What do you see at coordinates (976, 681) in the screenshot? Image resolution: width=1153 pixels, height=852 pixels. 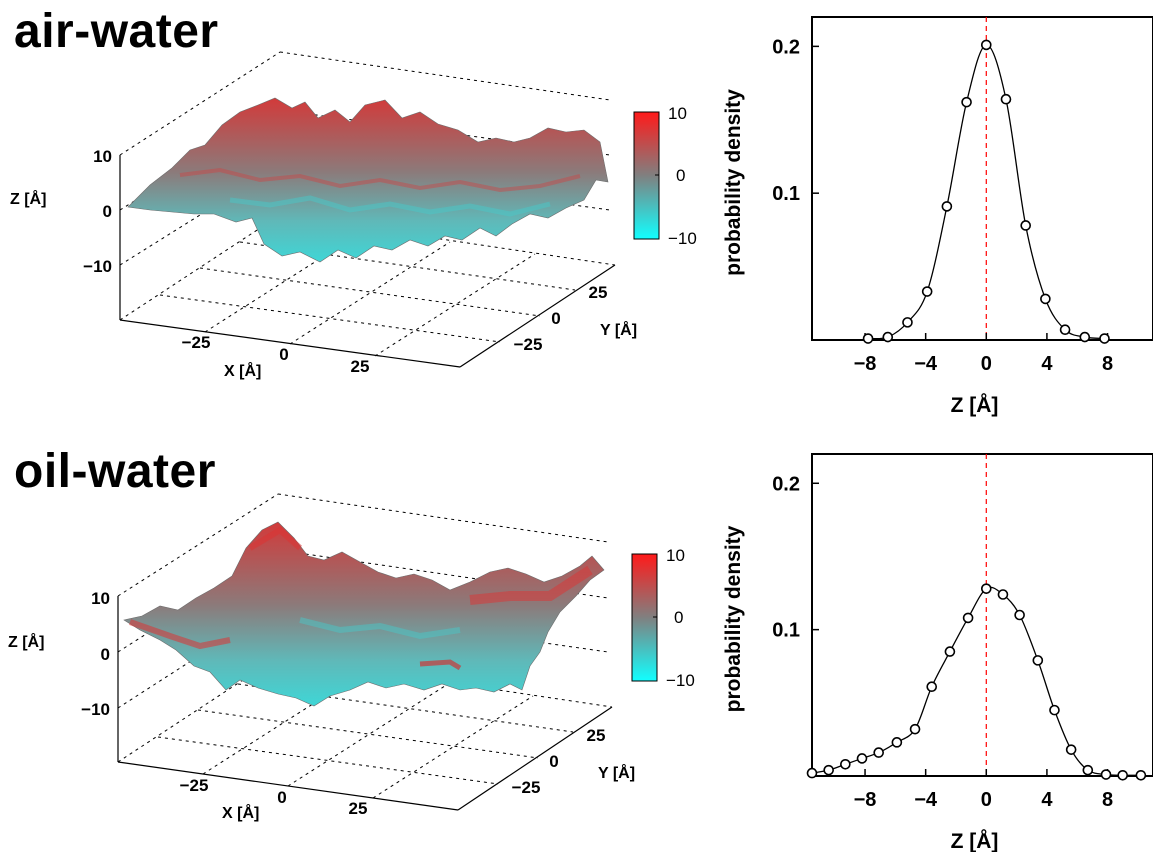 I see `density-curve` at bounding box center [976, 681].